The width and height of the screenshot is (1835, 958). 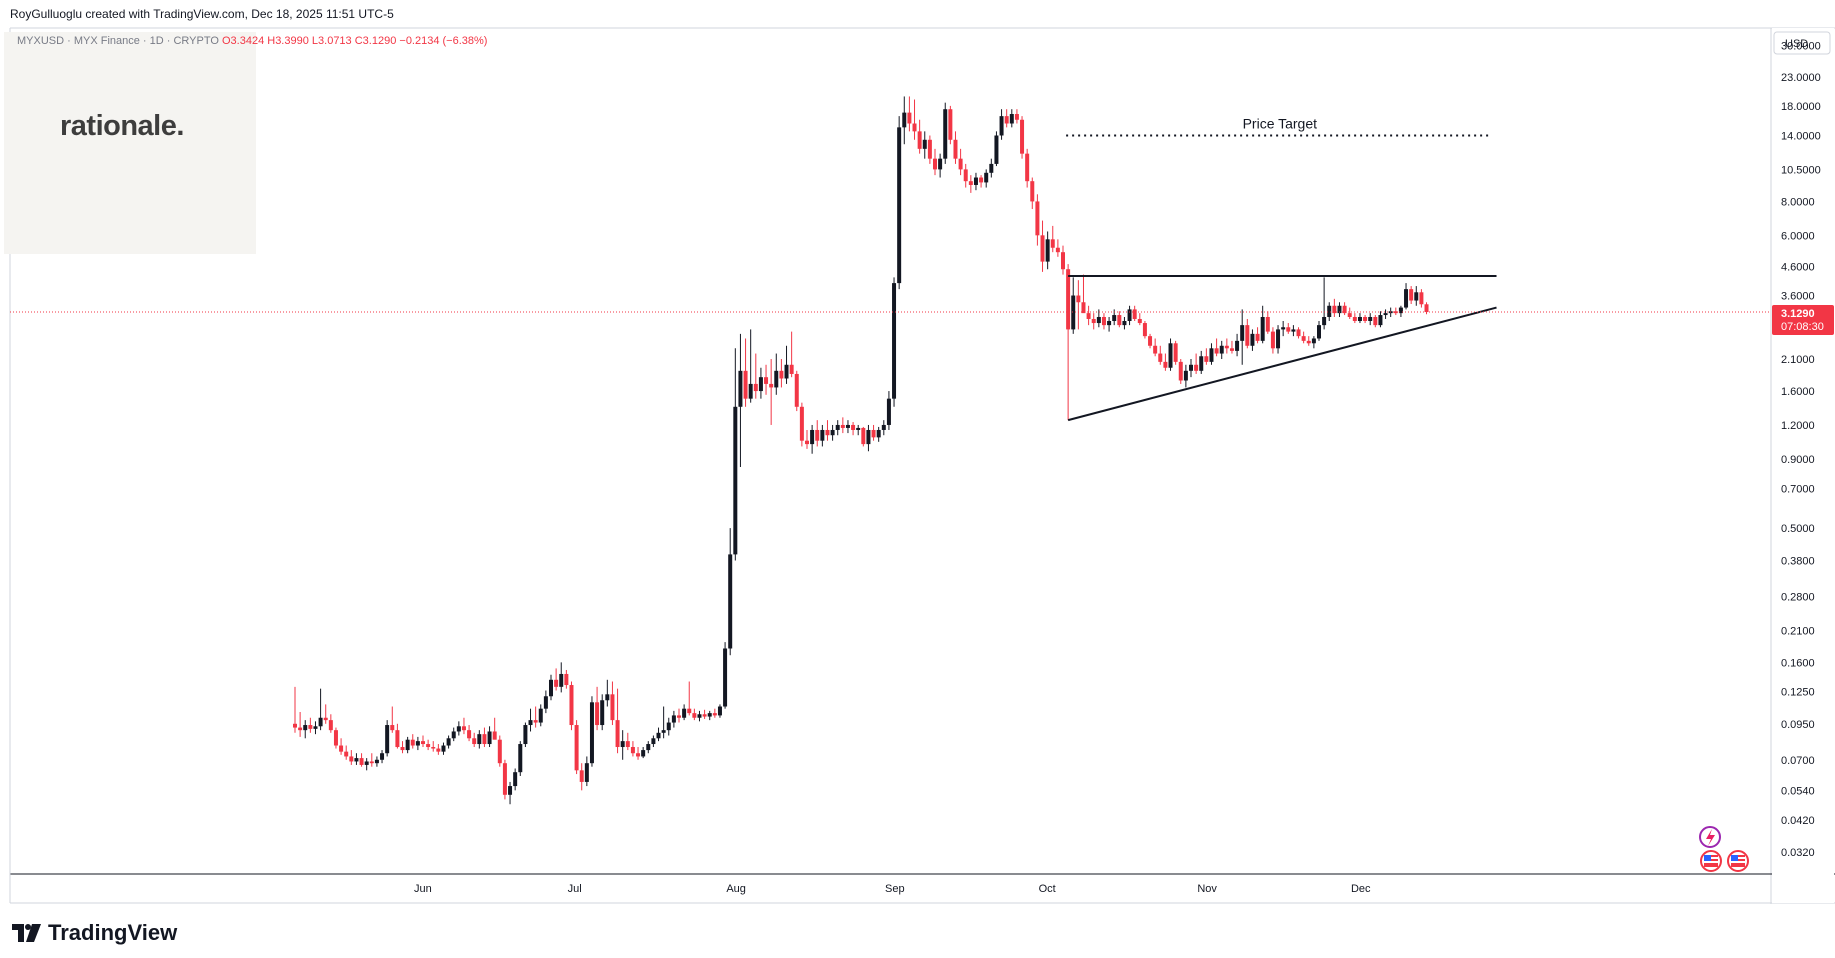 What do you see at coordinates (1207, 889) in the screenshot?
I see `time-tick-label: Nov` at bounding box center [1207, 889].